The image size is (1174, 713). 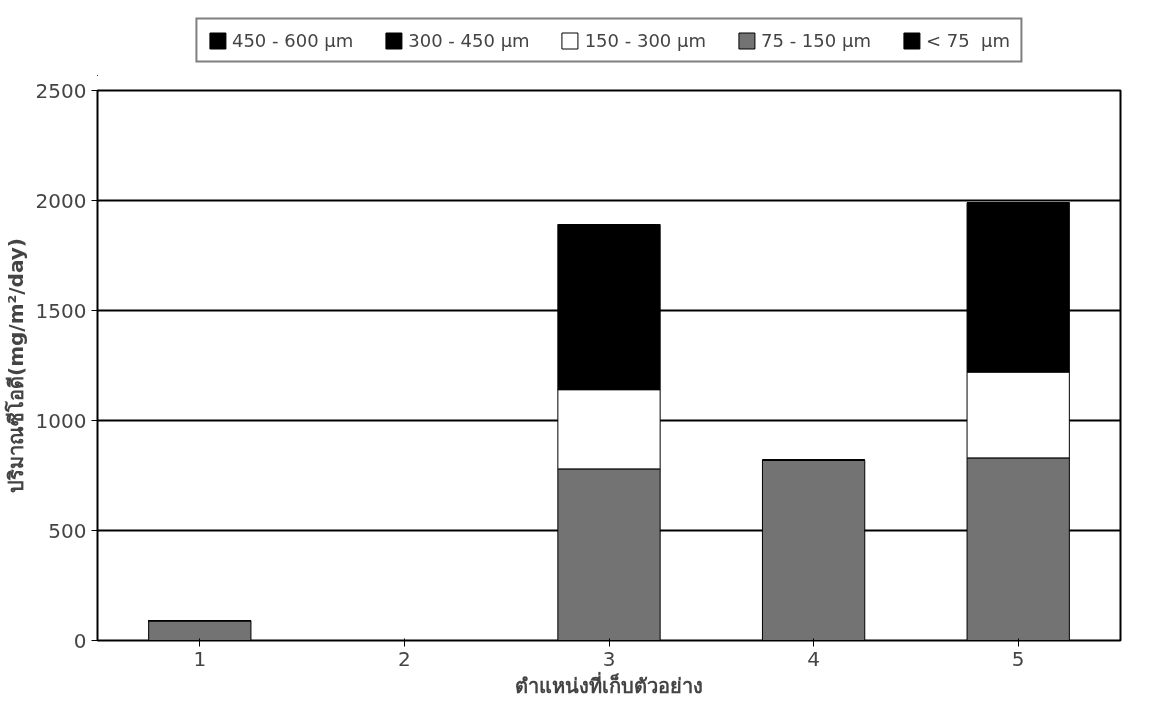 What do you see at coordinates (61, 90) in the screenshot?
I see `y-tick-label: 2500` at bounding box center [61, 90].